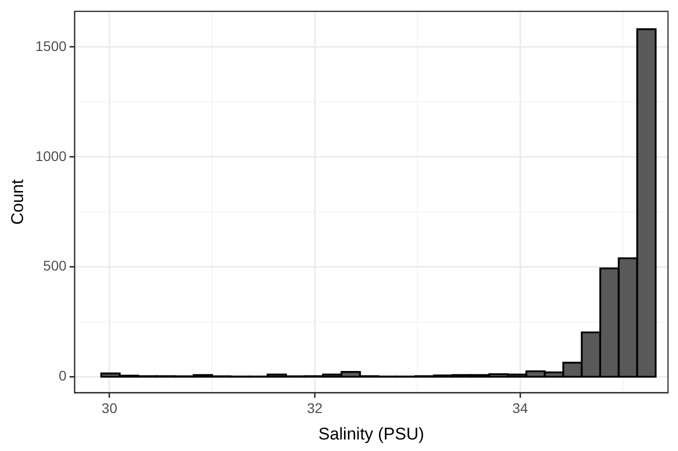  What do you see at coordinates (520, 408) in the screenshot?
I see `x-tick-label: 34` at bounding box center [520, 408].